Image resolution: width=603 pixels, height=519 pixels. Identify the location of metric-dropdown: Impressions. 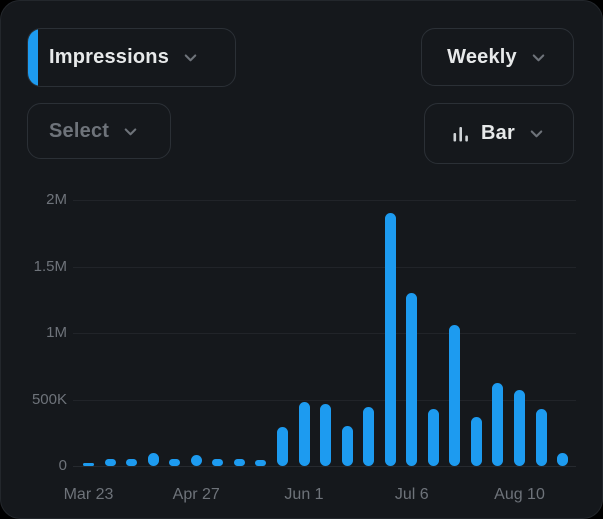
(131, 57).